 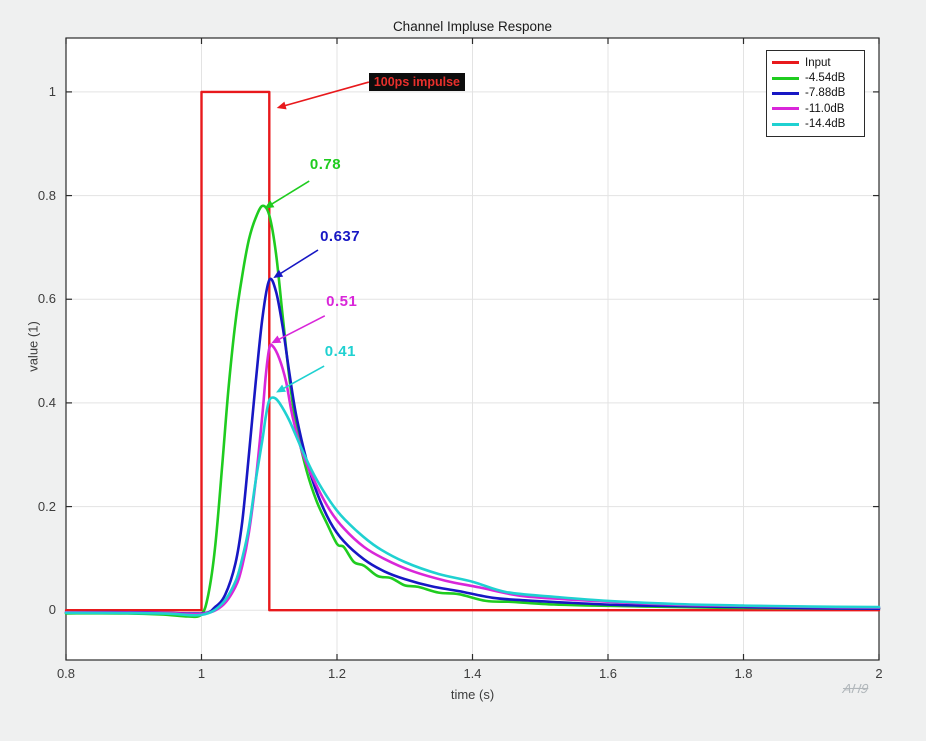 What do you see at coordinates (325, 165) in the screenshot?
I see `annotation-peak-green: 0.78` at bounding box center [325, 165].